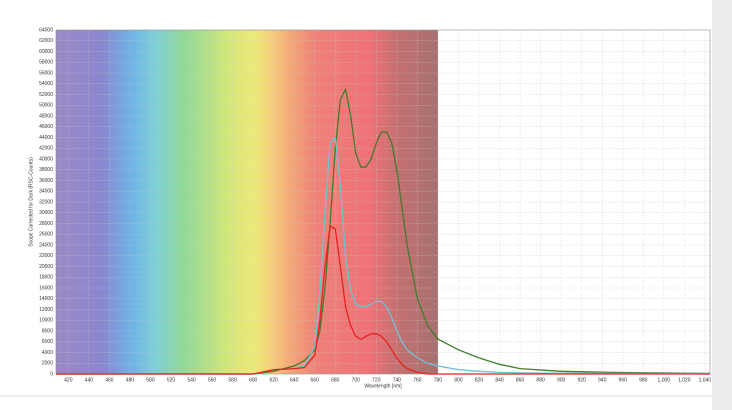 This screenshot has height=410, width=732. Describe the element at coordinates (664, 380) in the screenshot. I see `x-tick-label: 1,000` at that location.